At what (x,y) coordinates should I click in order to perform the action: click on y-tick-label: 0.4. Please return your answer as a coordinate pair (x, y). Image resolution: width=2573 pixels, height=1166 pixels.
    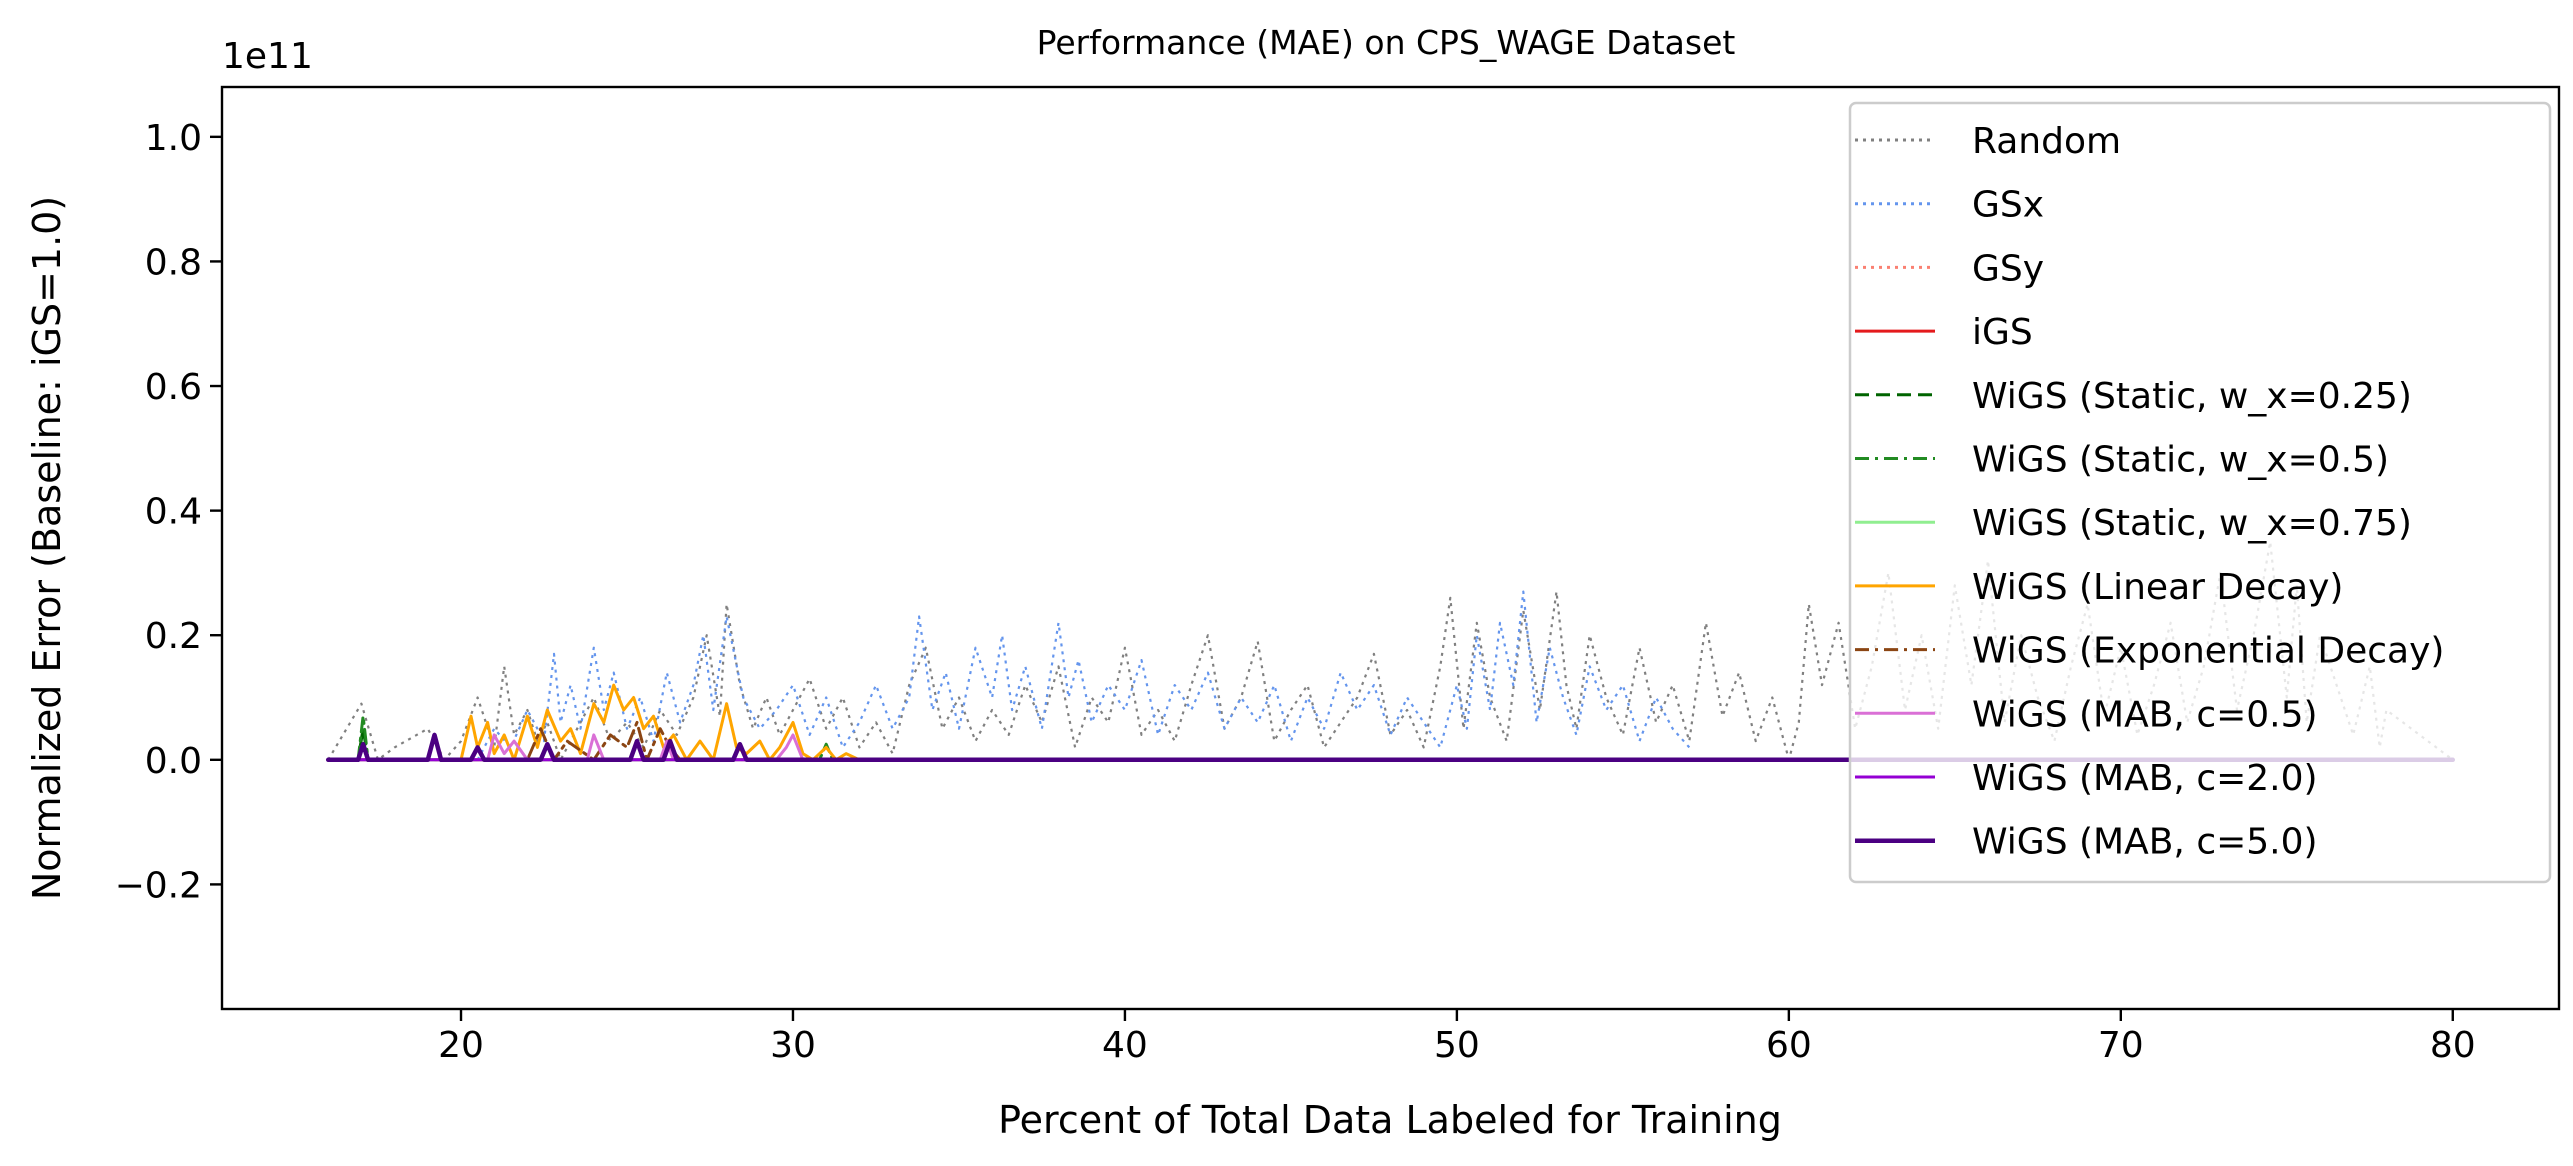
    Looking at the image, I should click on (173, 512).